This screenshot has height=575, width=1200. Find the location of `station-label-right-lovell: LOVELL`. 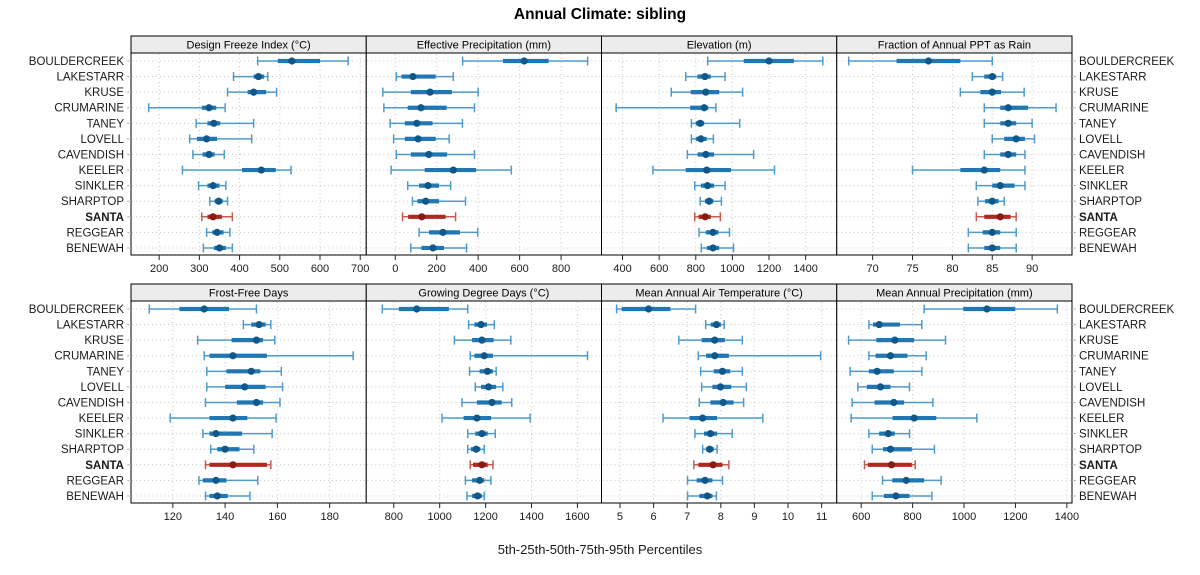

station-label-right-lovell: LOVELL is located at coordinates (1101, 140).